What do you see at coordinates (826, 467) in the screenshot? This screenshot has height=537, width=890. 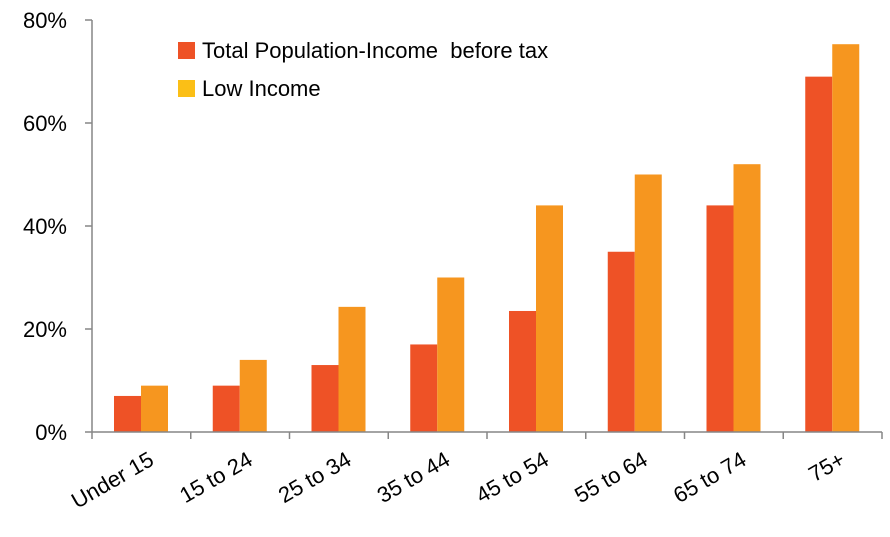 I see `x-tick-label: 75+` at bounding box center [826, 467].